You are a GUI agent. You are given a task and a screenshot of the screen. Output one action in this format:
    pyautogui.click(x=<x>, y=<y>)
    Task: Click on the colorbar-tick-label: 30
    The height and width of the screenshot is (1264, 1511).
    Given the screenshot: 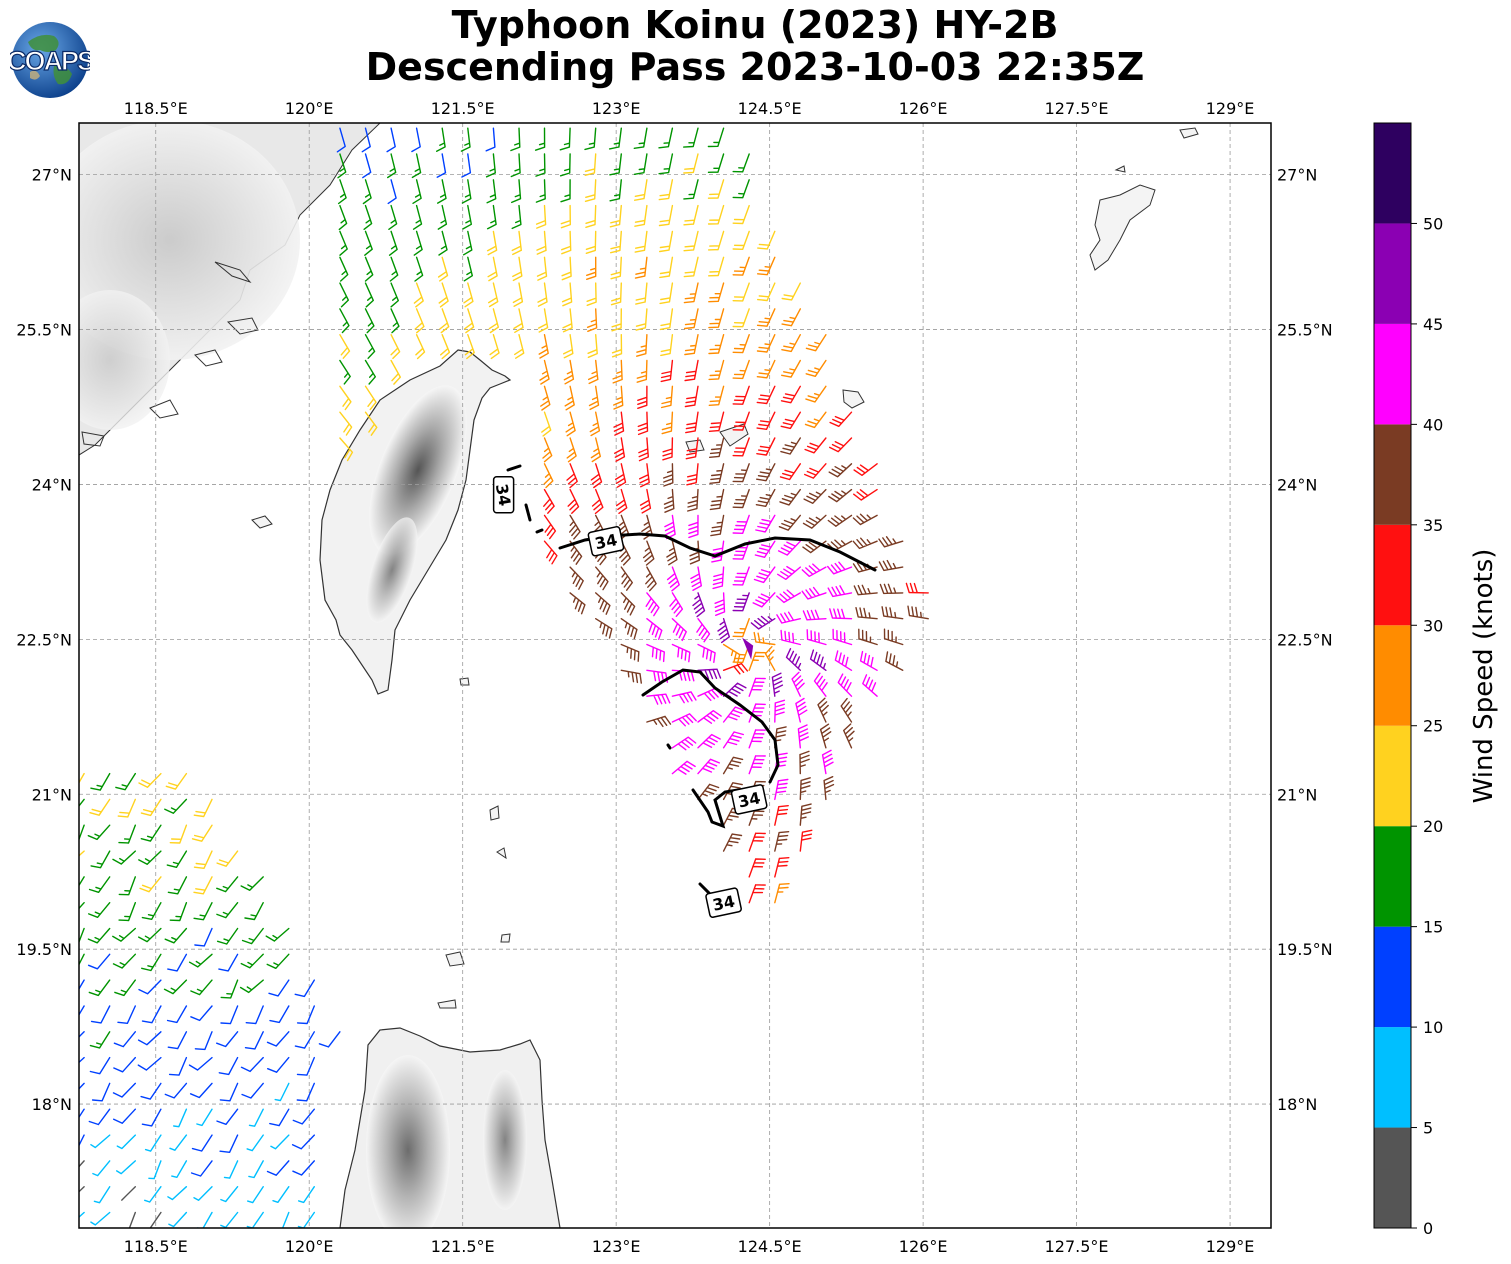 What is the action you would take?
    pyautogui.click(x=1433, y=625)
    